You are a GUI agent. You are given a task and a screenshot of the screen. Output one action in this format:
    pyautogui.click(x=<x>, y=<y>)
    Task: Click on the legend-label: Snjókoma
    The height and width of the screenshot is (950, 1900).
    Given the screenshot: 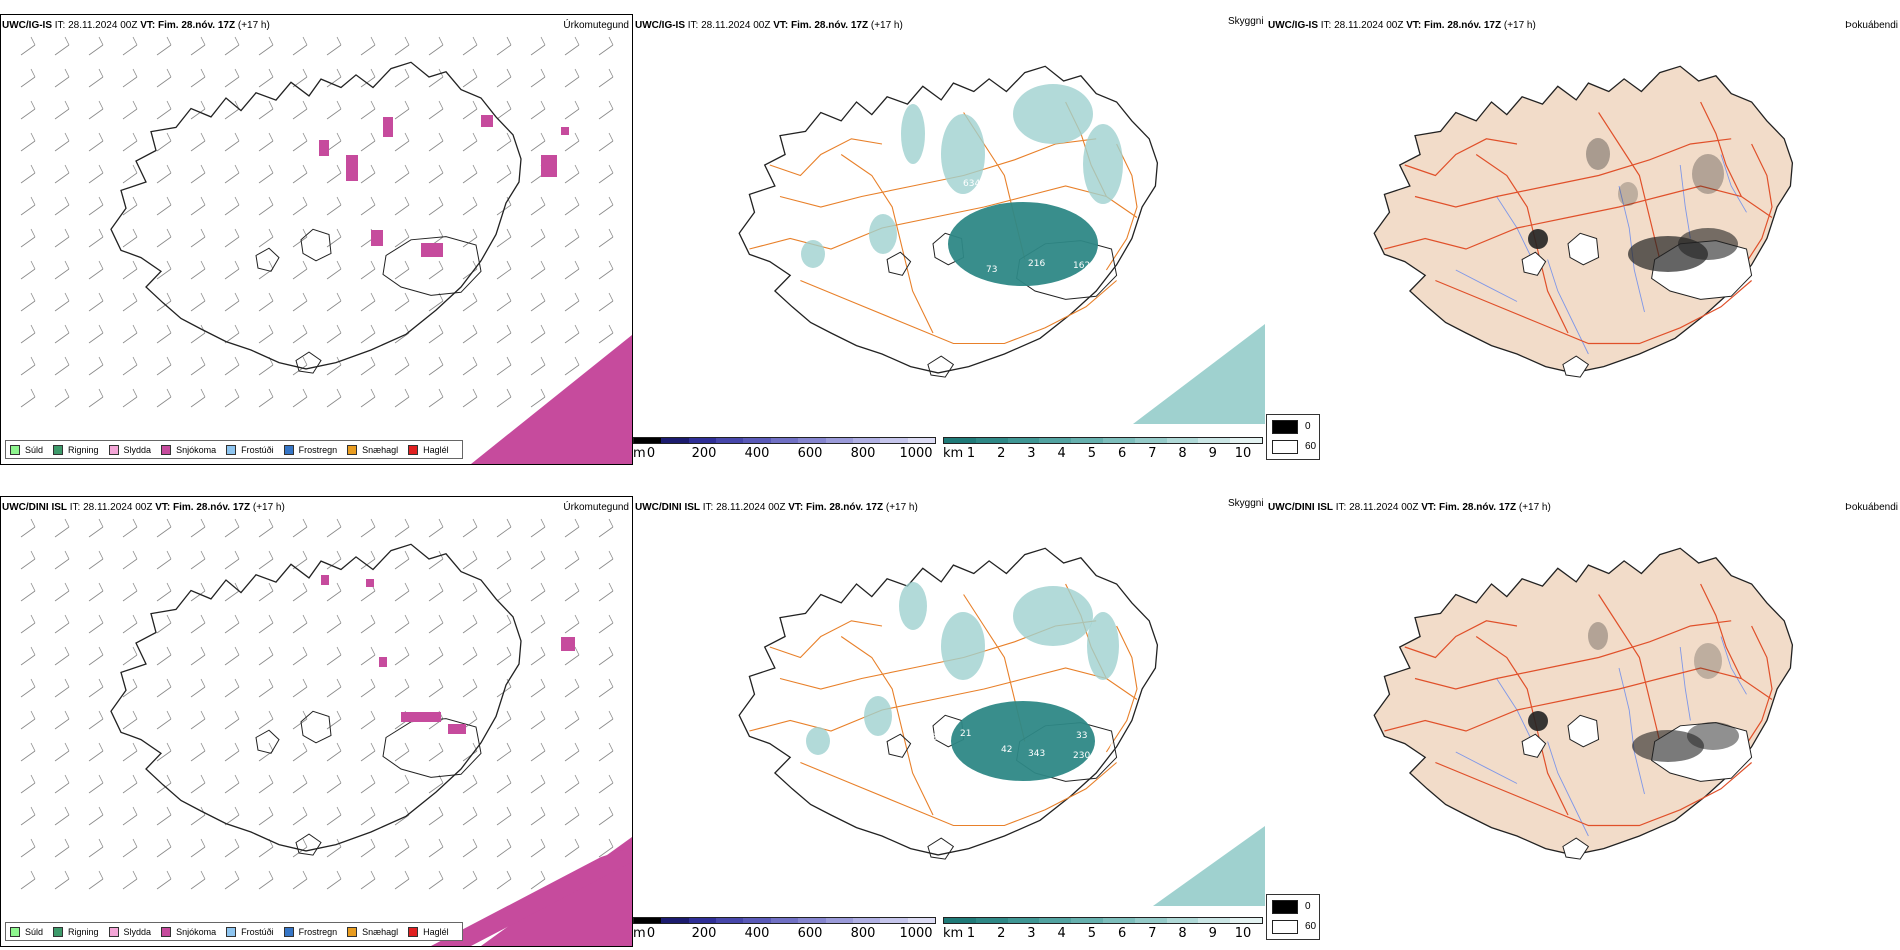 What is the action you would take?
    pyautogui.click(x=196, y=931)
    